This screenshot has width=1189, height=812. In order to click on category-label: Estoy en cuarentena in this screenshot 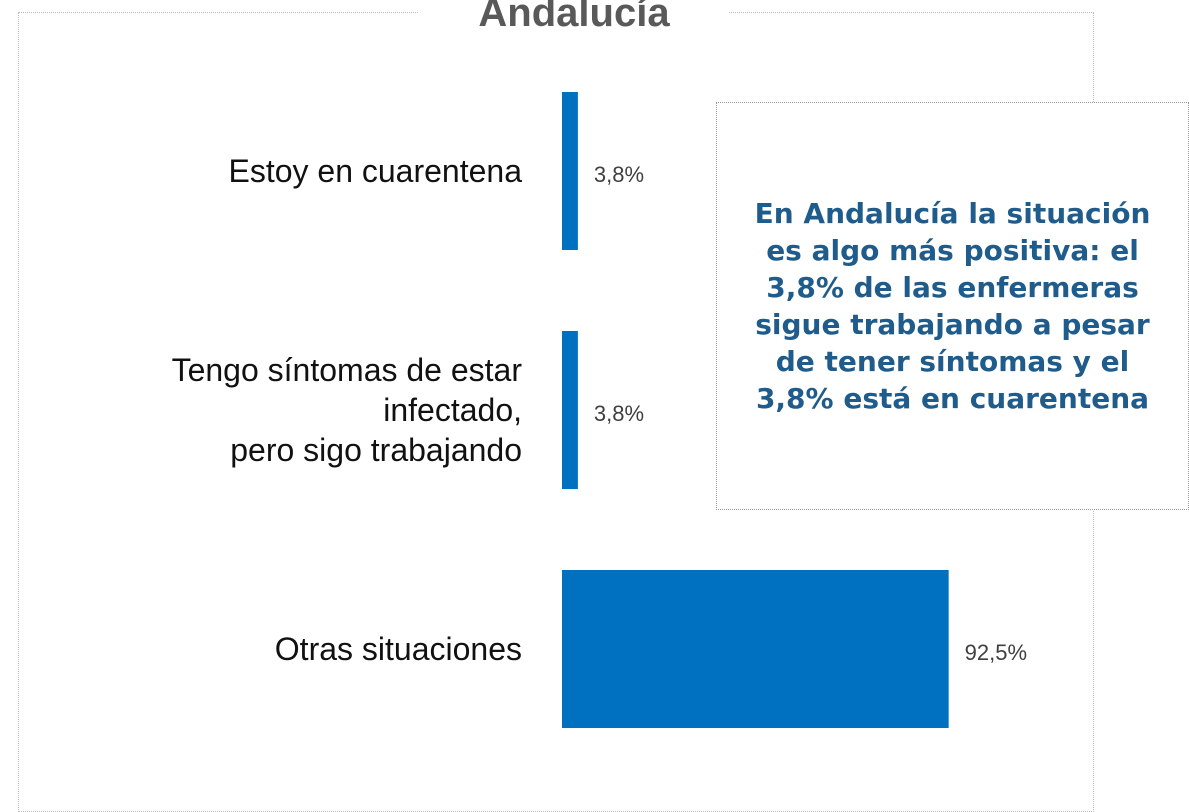, I will do `click(375, 171)`.